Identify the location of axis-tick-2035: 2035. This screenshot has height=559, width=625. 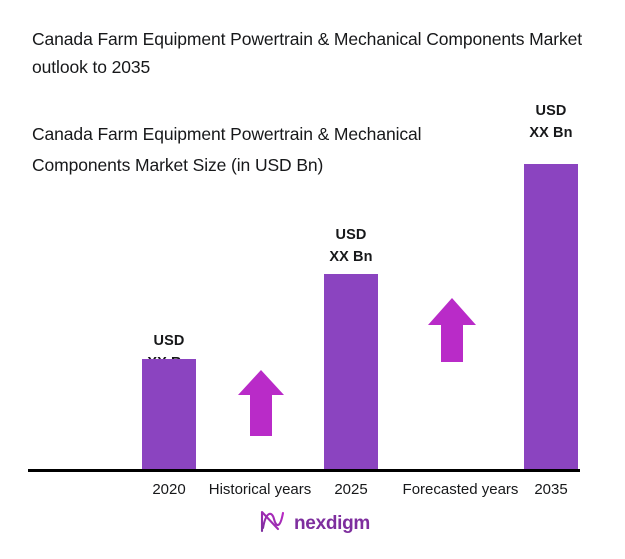
(551, 489).